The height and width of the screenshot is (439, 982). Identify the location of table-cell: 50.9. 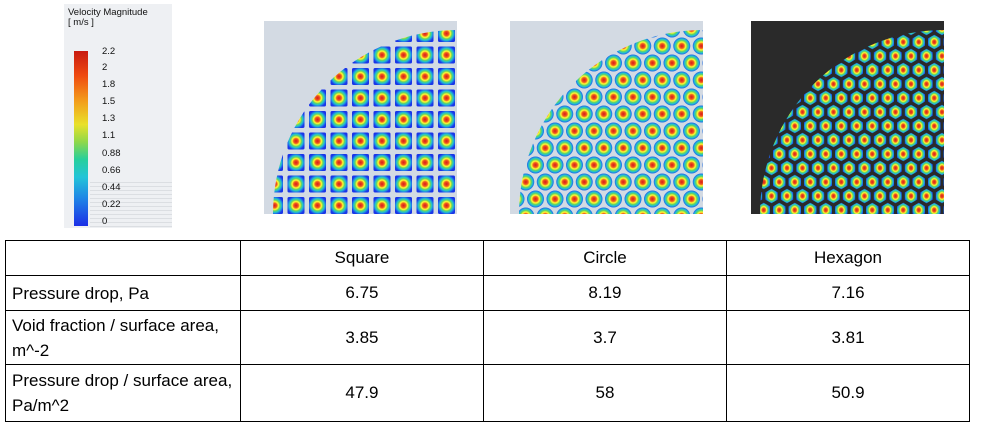
(848, 393).